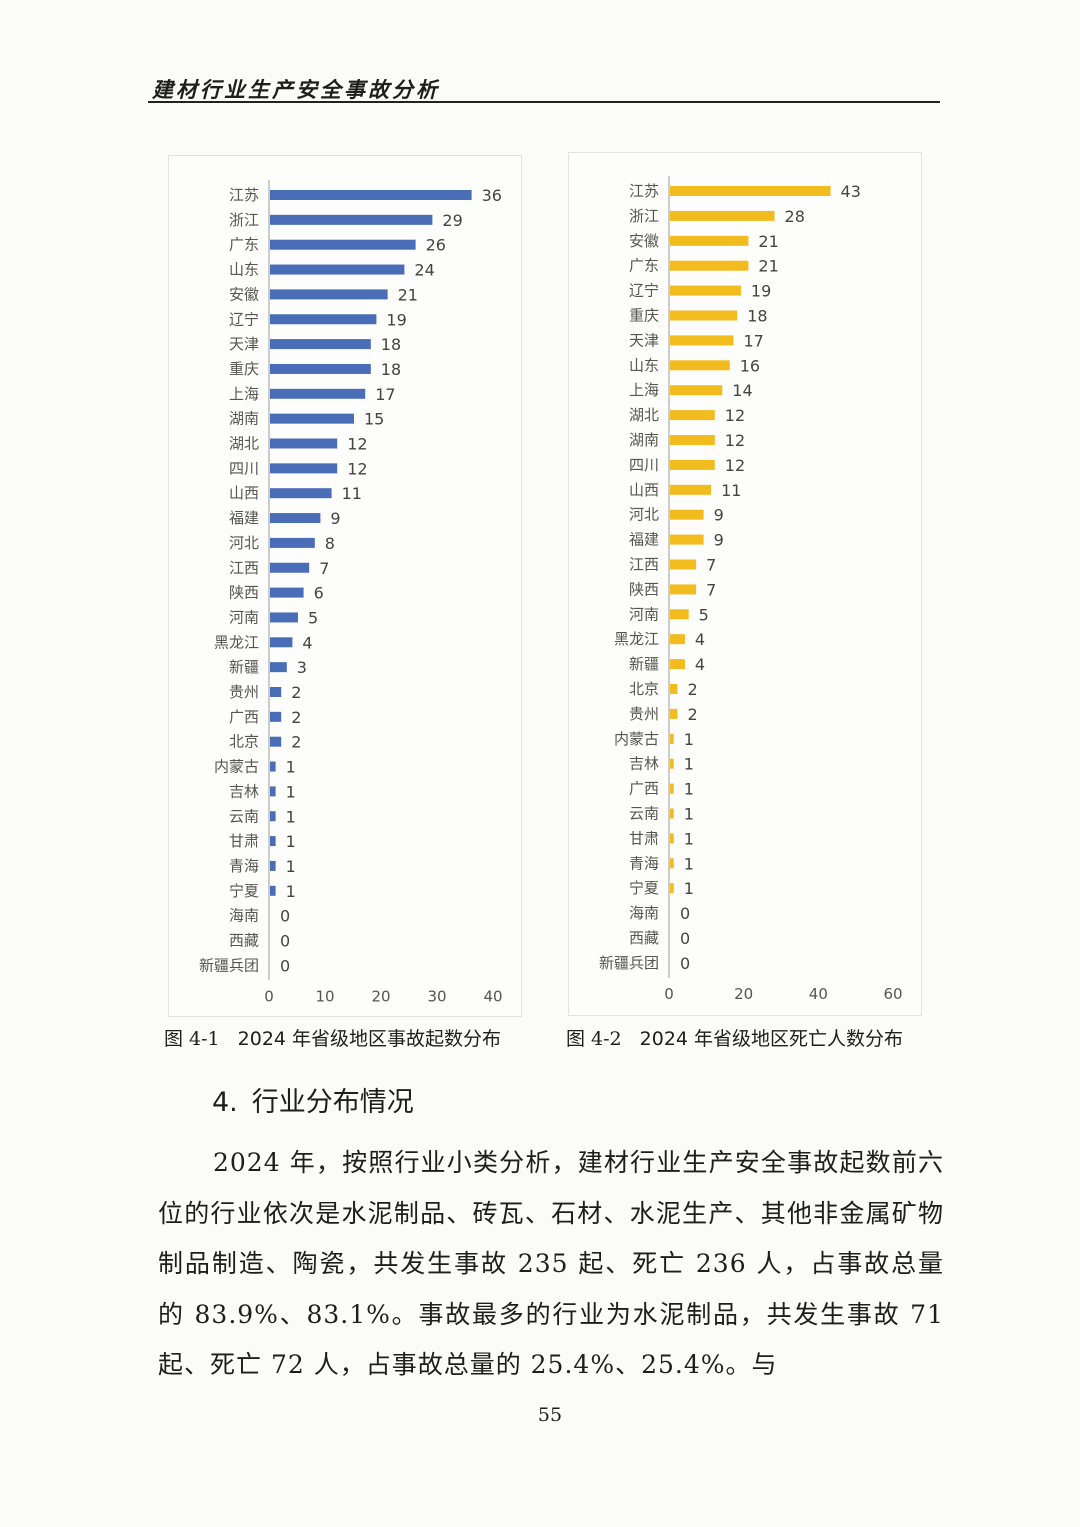 The height and width of the screenshot is (1527, 1080). Describe the element at coordinates (244, 270) in the screenshot. I see `category-label: 山东` at that location.